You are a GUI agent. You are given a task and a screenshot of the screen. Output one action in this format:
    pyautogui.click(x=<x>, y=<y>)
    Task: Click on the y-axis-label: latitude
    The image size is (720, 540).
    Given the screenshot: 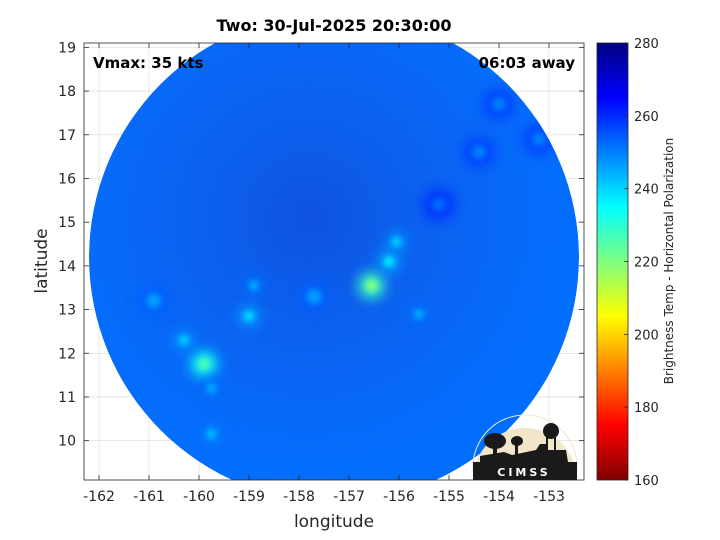 What is the action you would take?
    pyautogui.click(x=42, y=260)
    